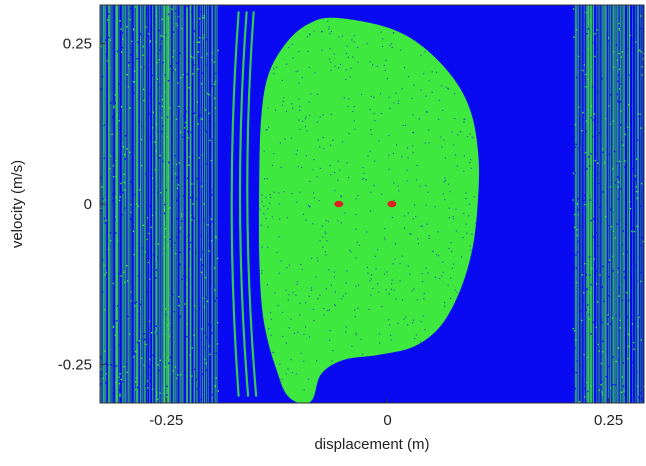  Describe the element at coordinates (77, 44) in the screenshot. I see `y-tick-label-0: 0.25` at that location.